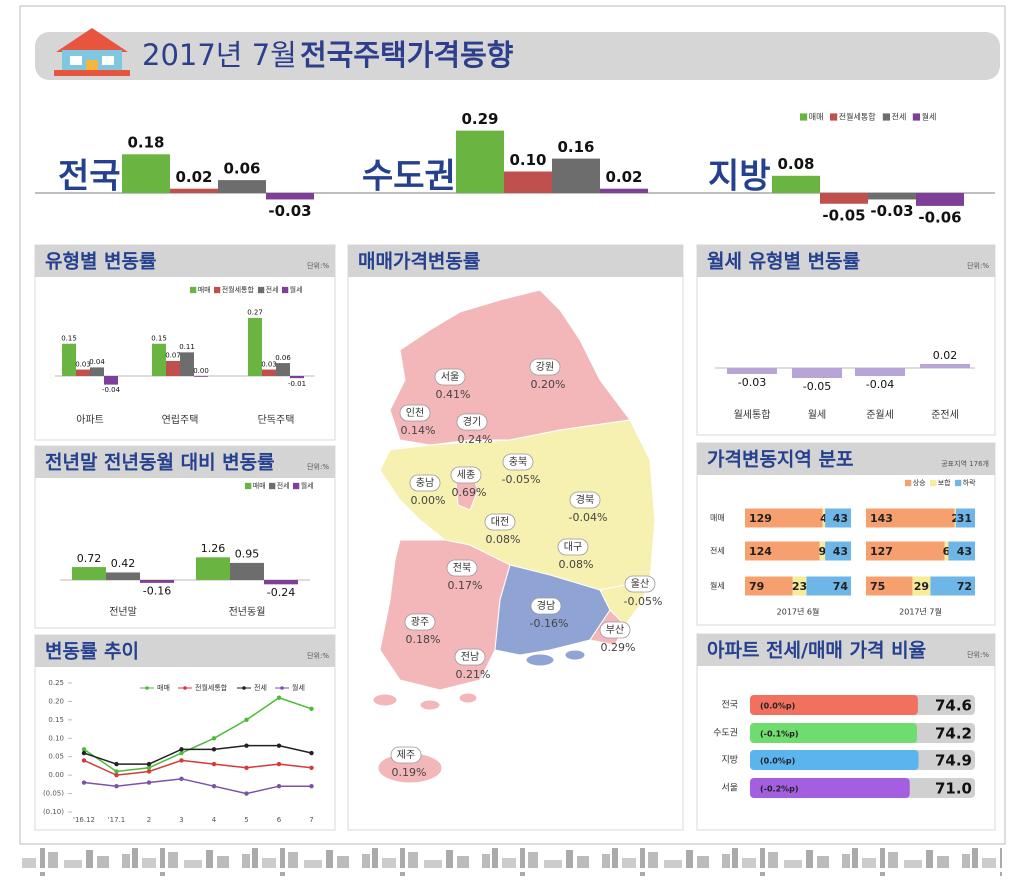 The height and width of the screenshot is (887, 1024). I want to click on region-name: 서울, so click(450, 377).